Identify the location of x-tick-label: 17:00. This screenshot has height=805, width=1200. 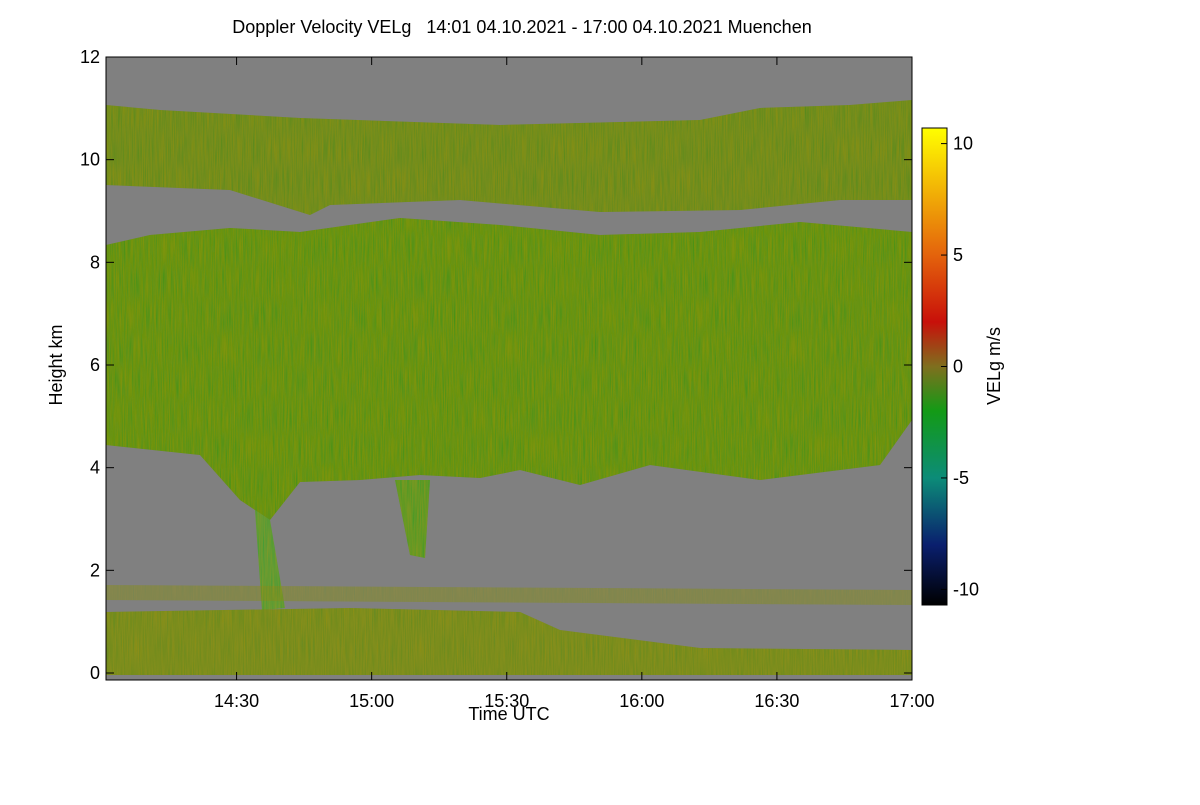
(911, 701).